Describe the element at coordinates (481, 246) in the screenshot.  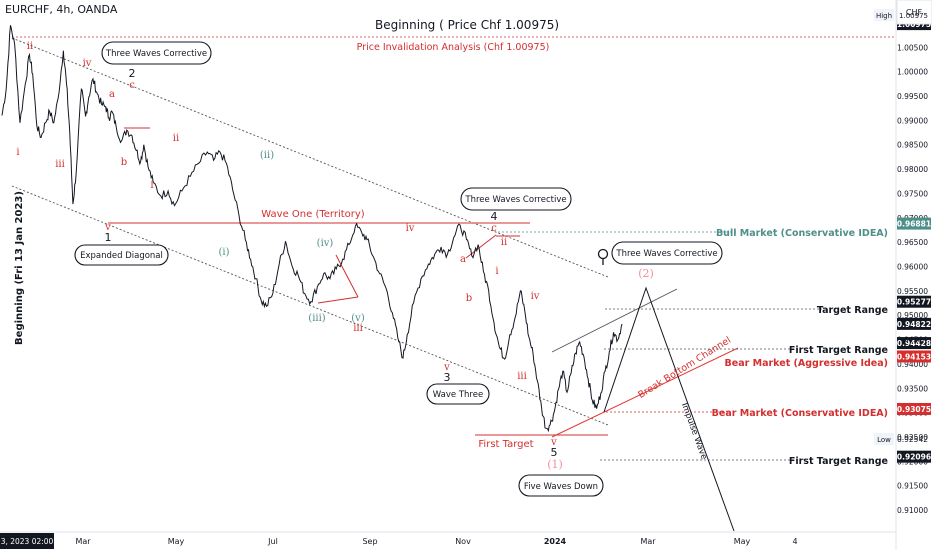
I see `wave-c-leg` at that location.